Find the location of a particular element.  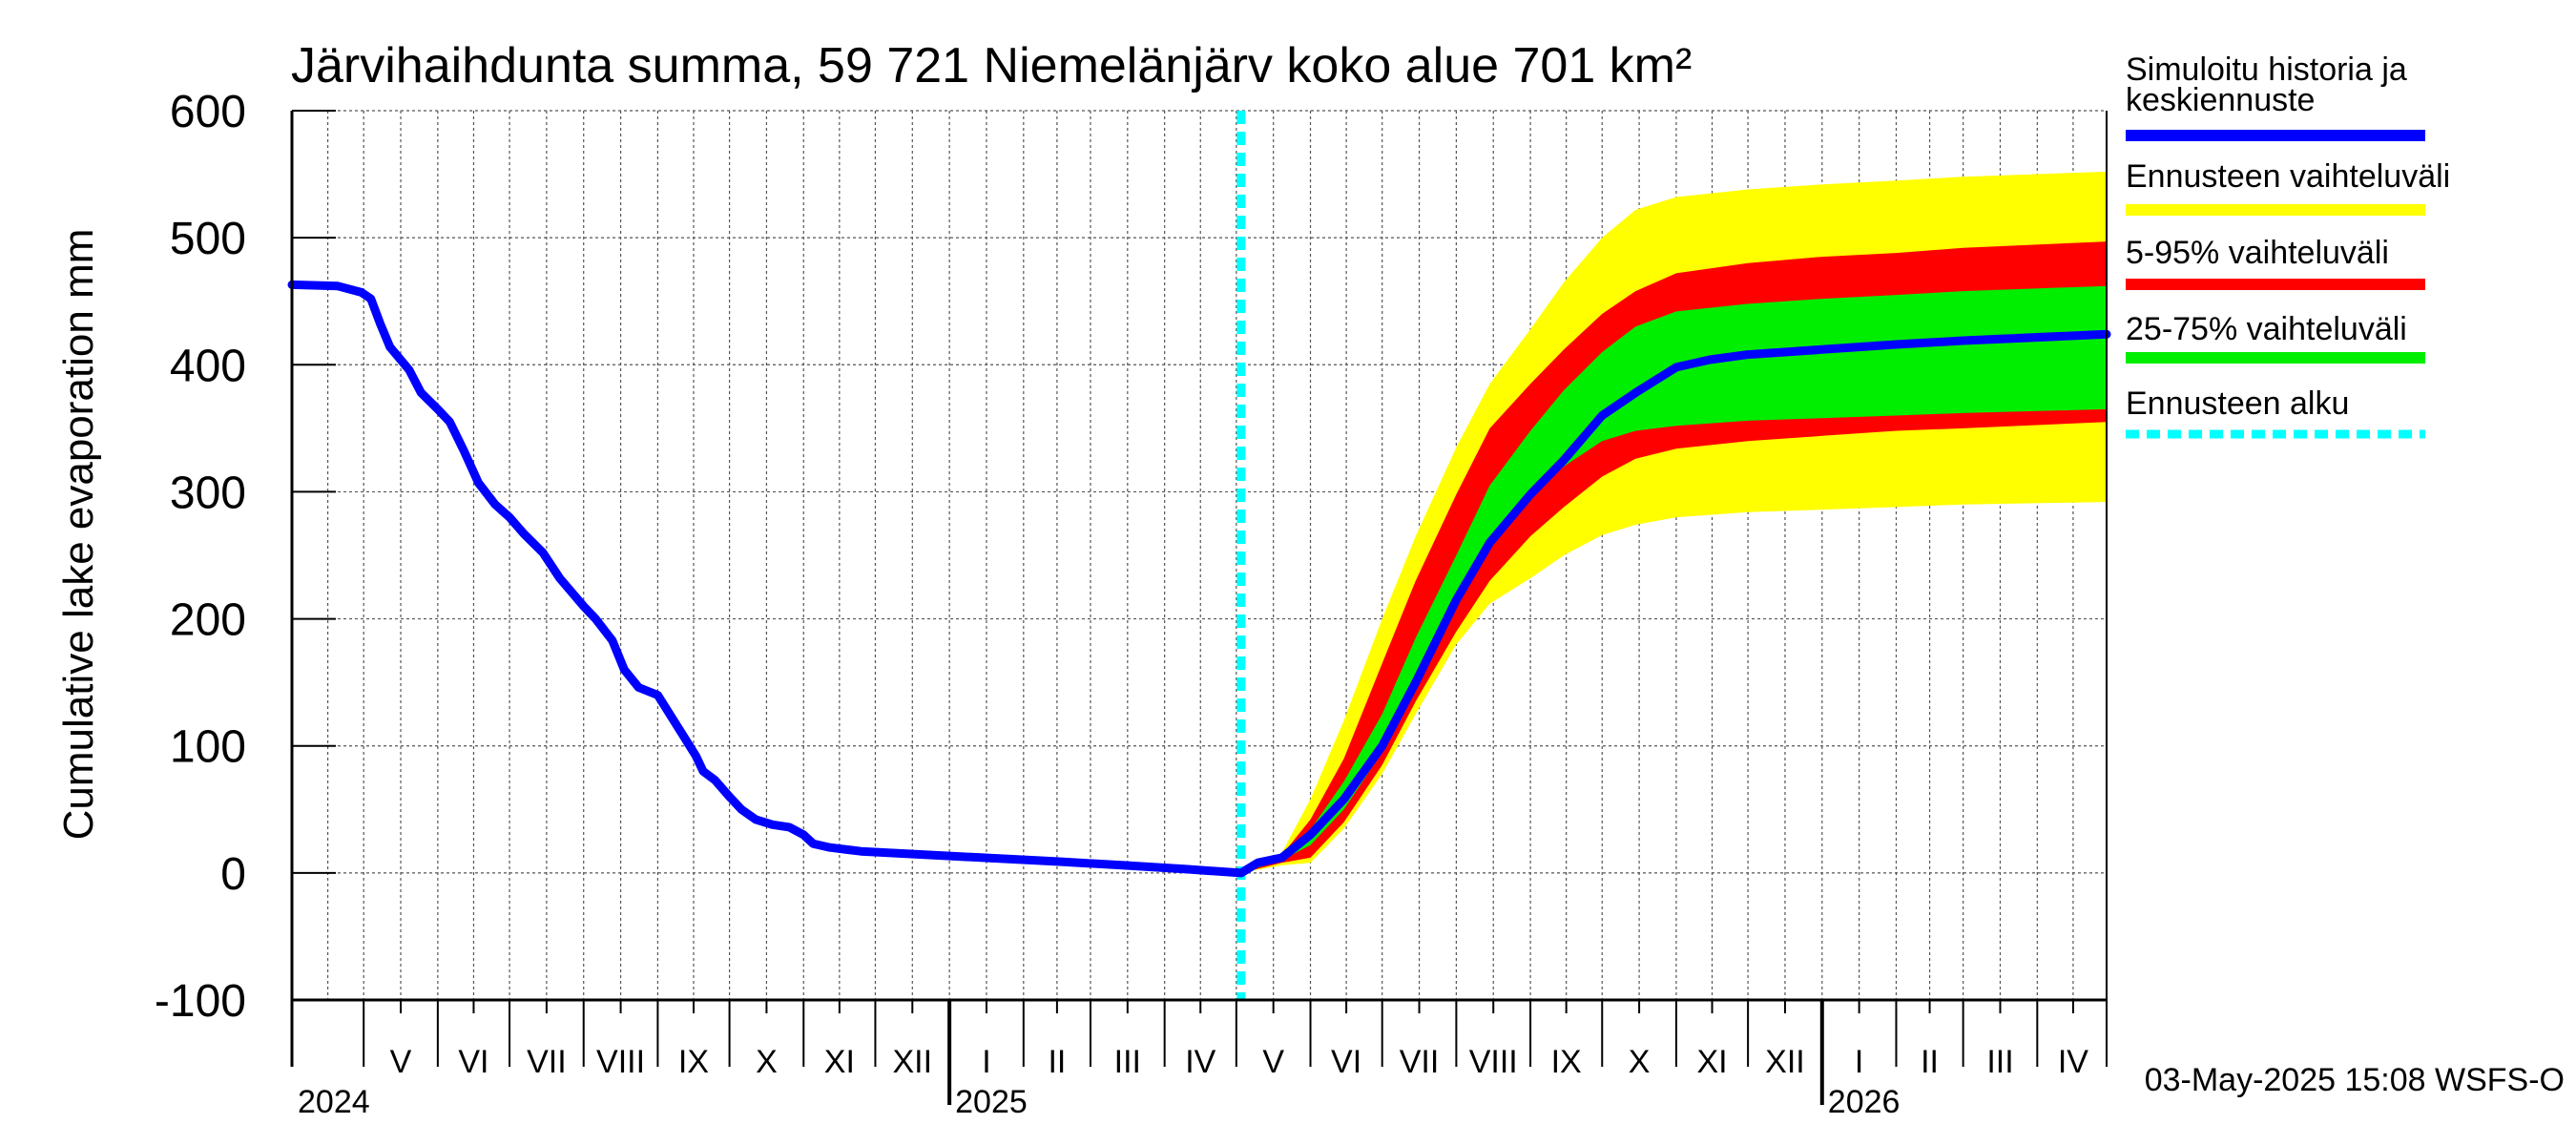

y-tick-label: 300 is located at coordinates (208, 493).